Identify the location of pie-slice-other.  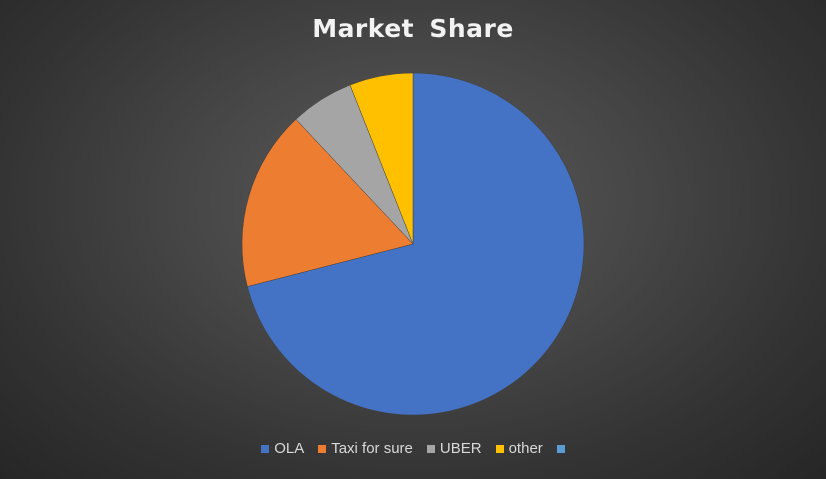
(381, 158).